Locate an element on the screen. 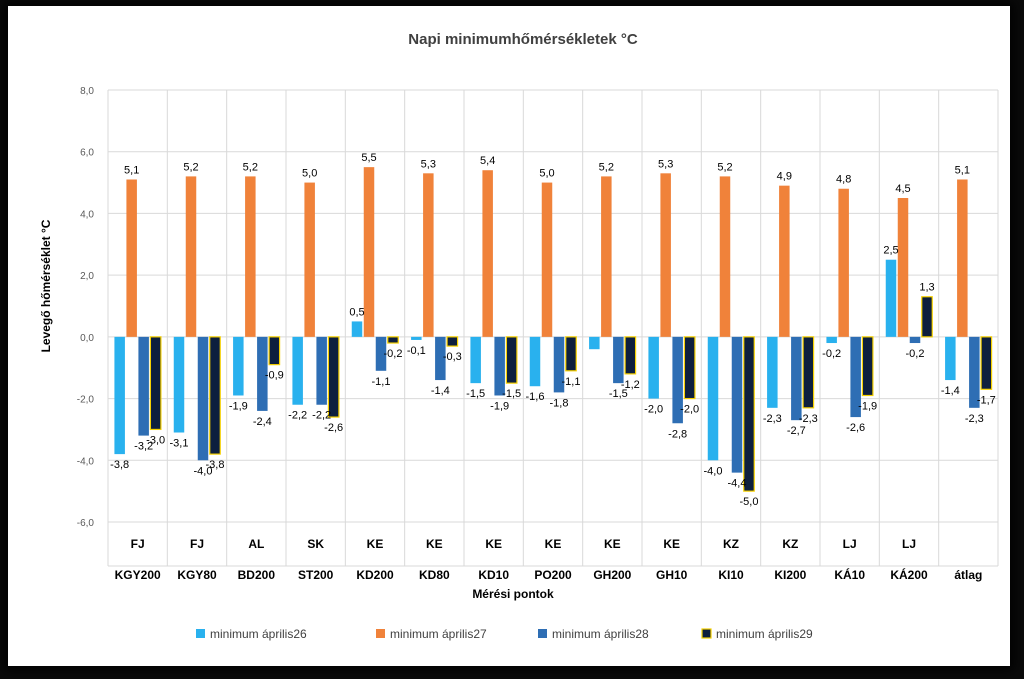  category-label: PO200 is located at coordinates (553, 575).